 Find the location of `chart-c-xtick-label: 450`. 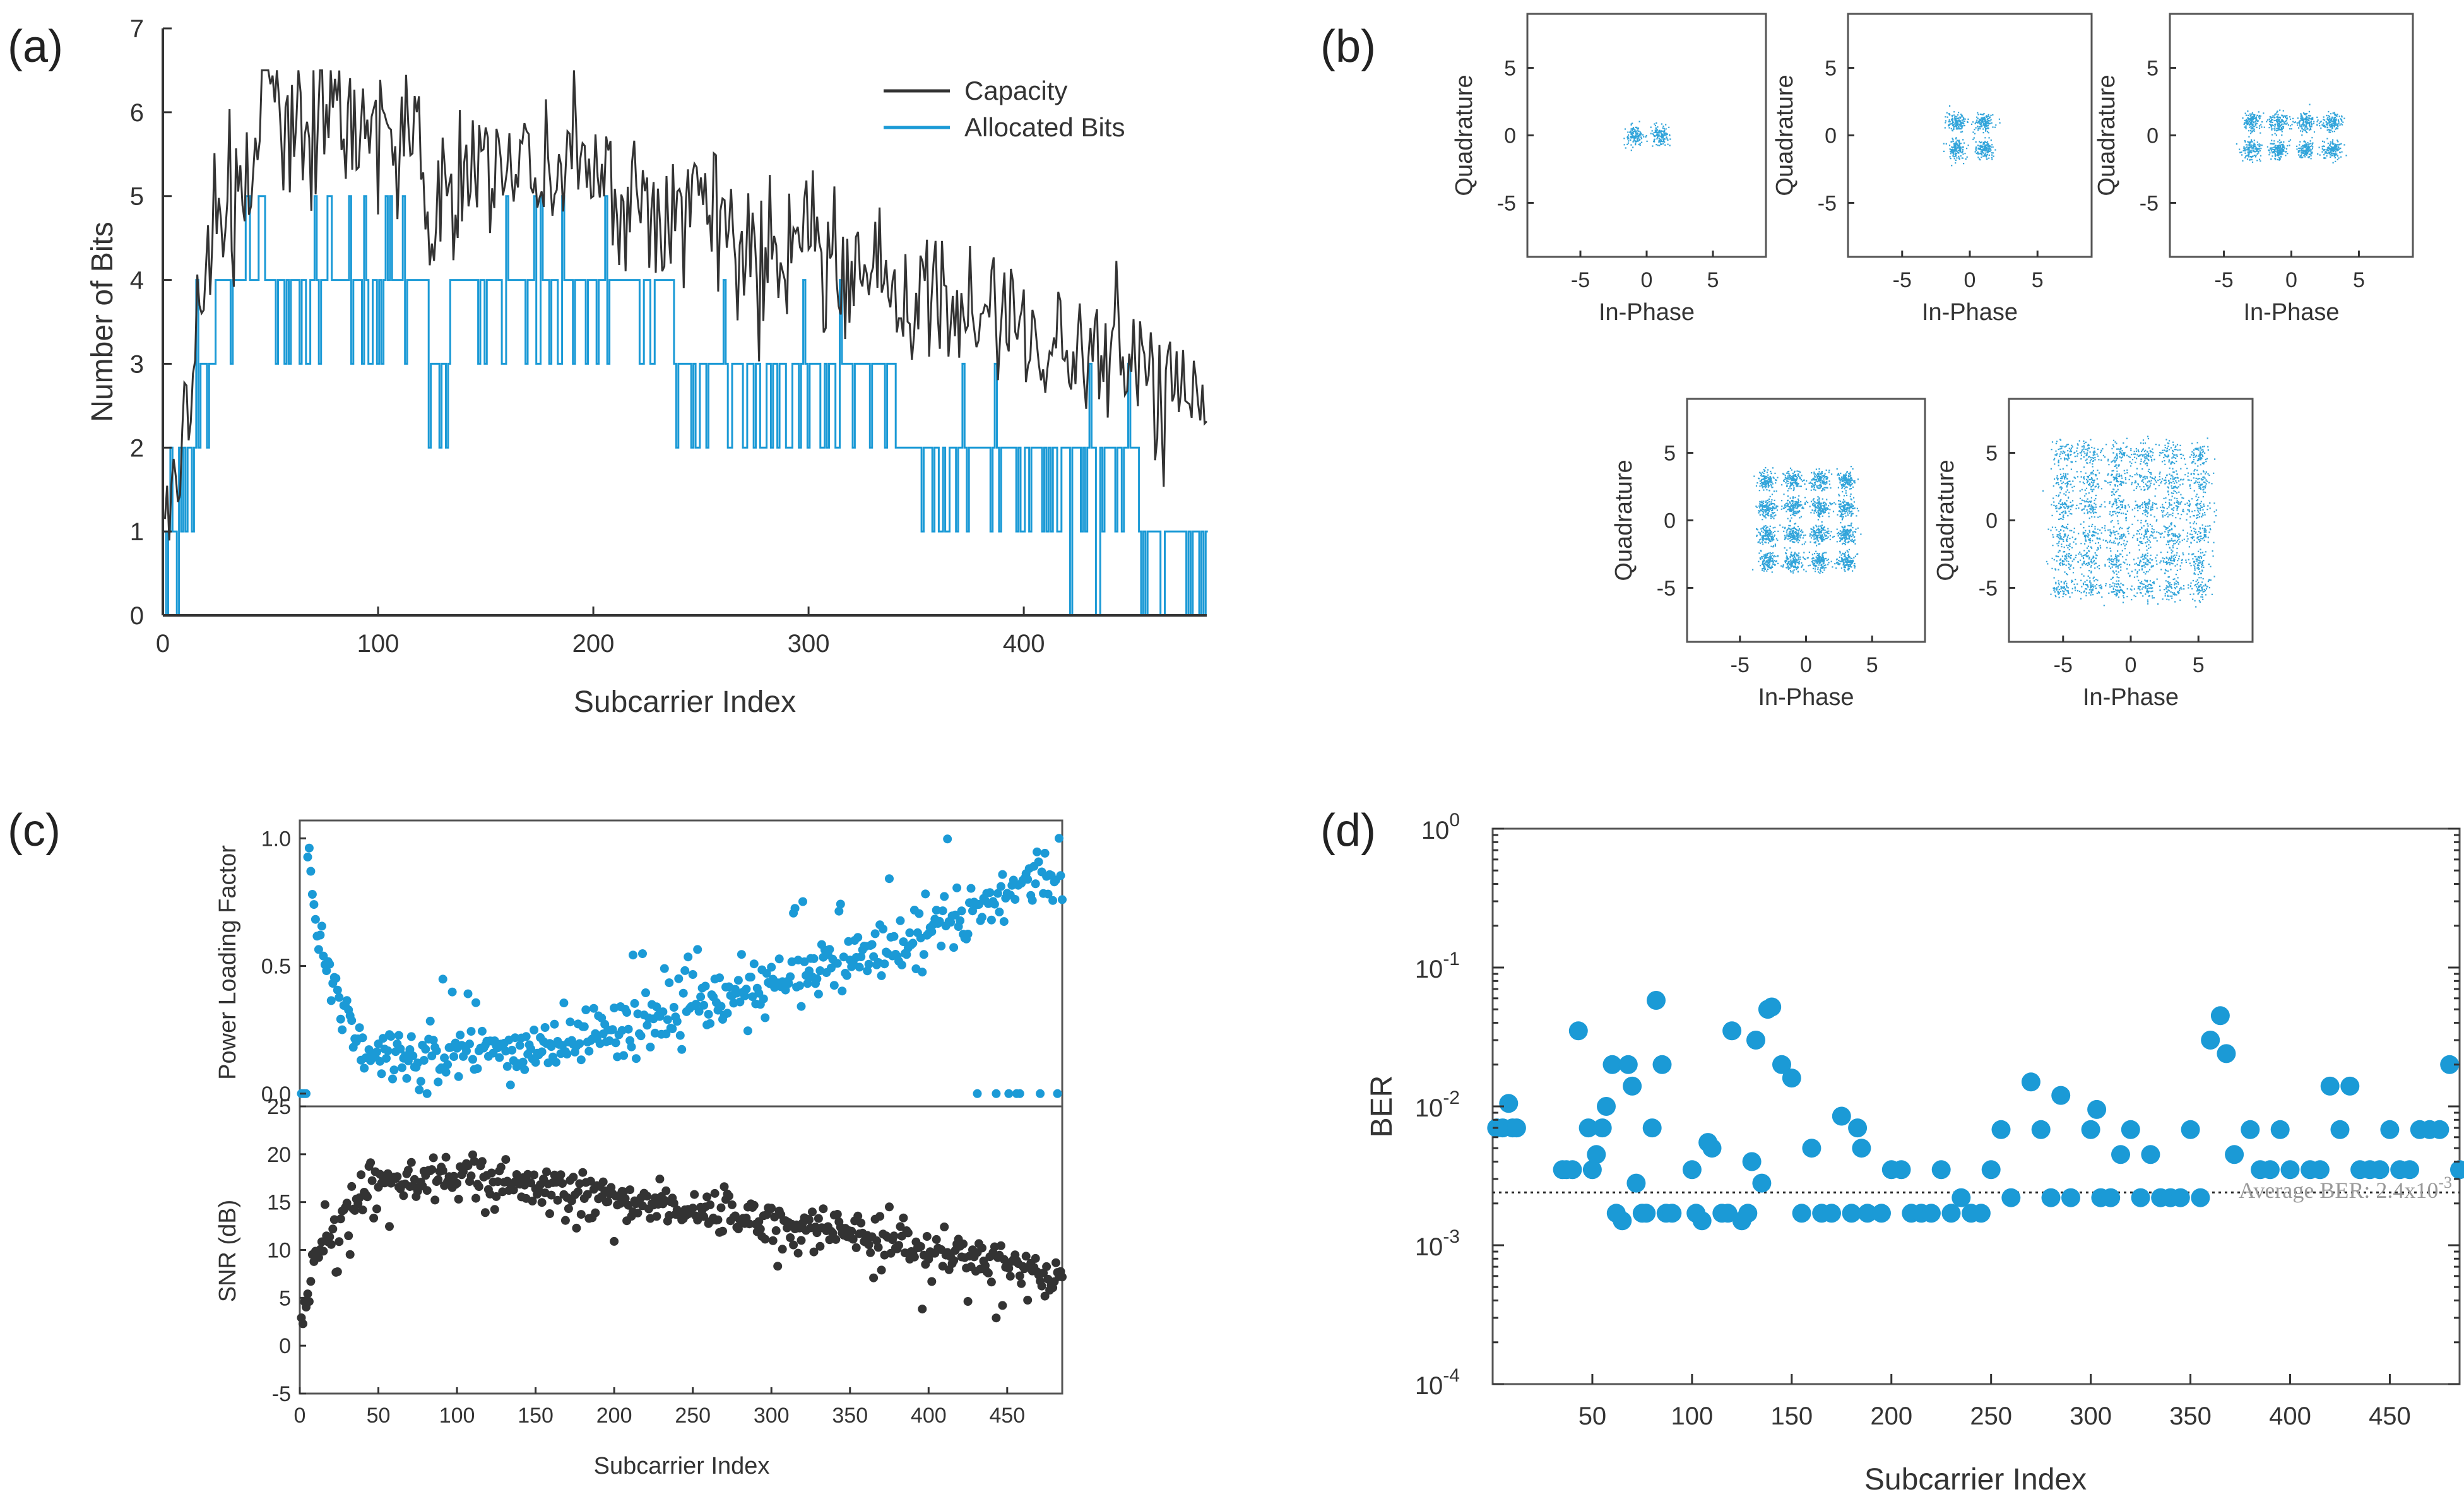

chart-c-xtick-label: 450 is located at coordinates (1007, 1416).